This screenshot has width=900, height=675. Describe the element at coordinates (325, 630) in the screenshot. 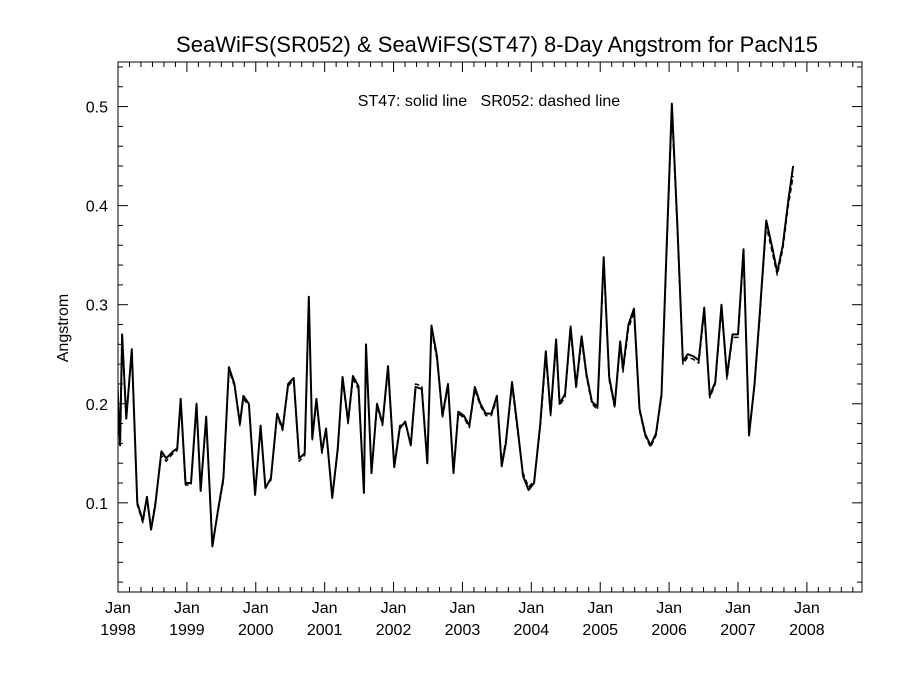

I see `x-tick-label-year: 2001` at that location.